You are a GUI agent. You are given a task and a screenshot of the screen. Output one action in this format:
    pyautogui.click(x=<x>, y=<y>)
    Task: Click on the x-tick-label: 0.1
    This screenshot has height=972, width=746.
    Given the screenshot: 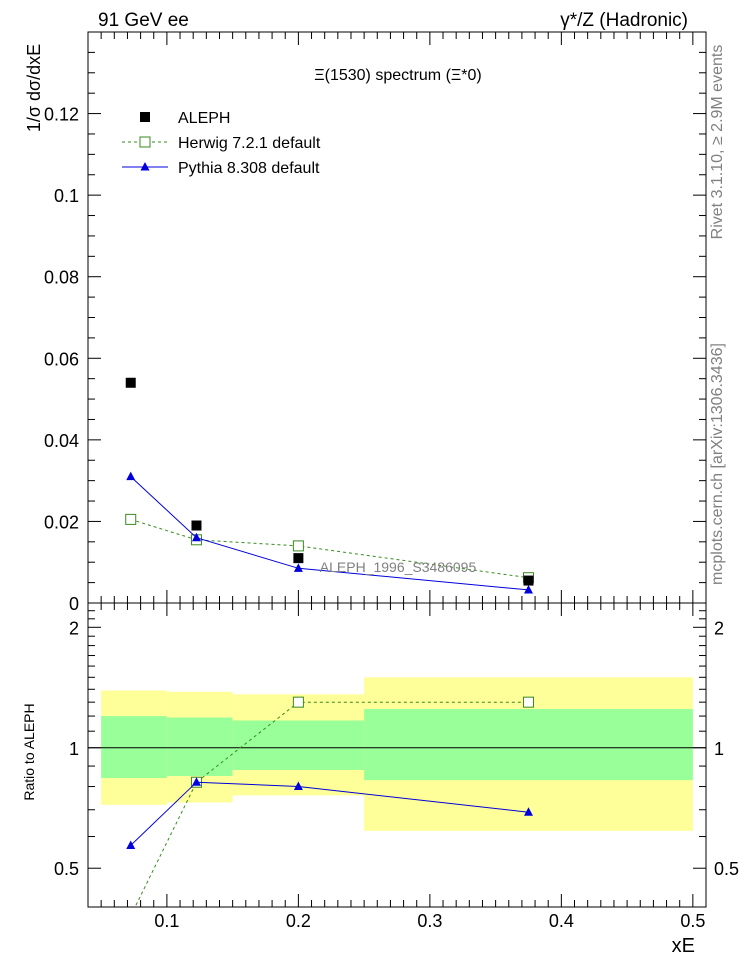 What is the action you would take?
    pyautogui.click(x=166, y=921)
    